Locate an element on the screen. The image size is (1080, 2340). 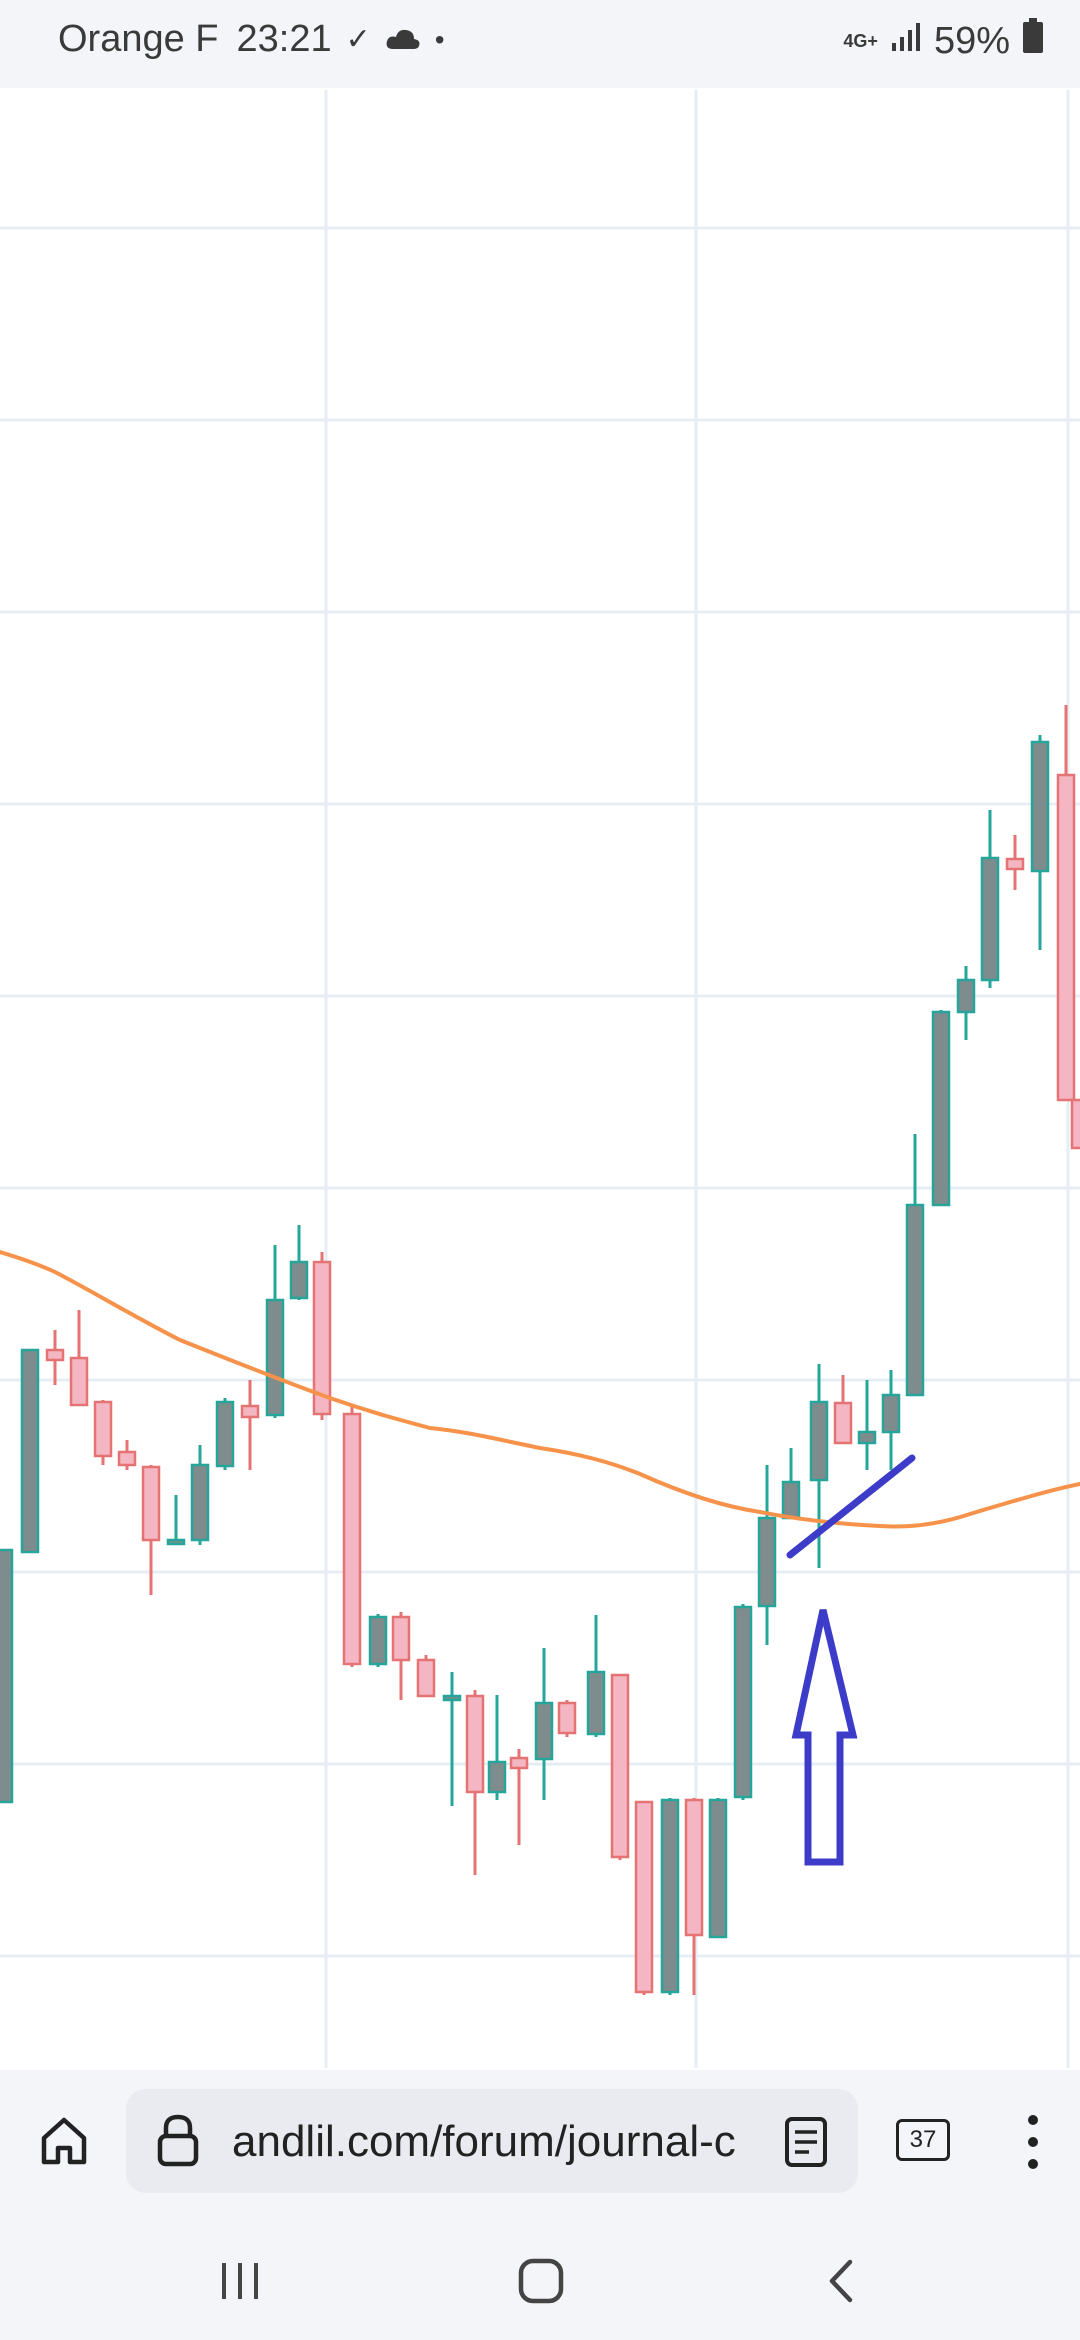
back-button is located at coordinates (841, 2281).